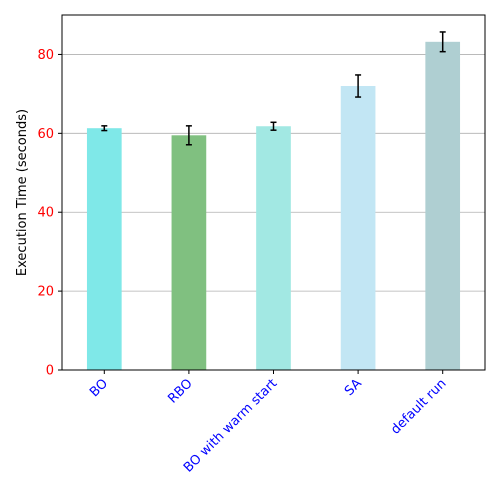  I want to click on y-ticks: 0 20 40 60 80, so click(49, 213).